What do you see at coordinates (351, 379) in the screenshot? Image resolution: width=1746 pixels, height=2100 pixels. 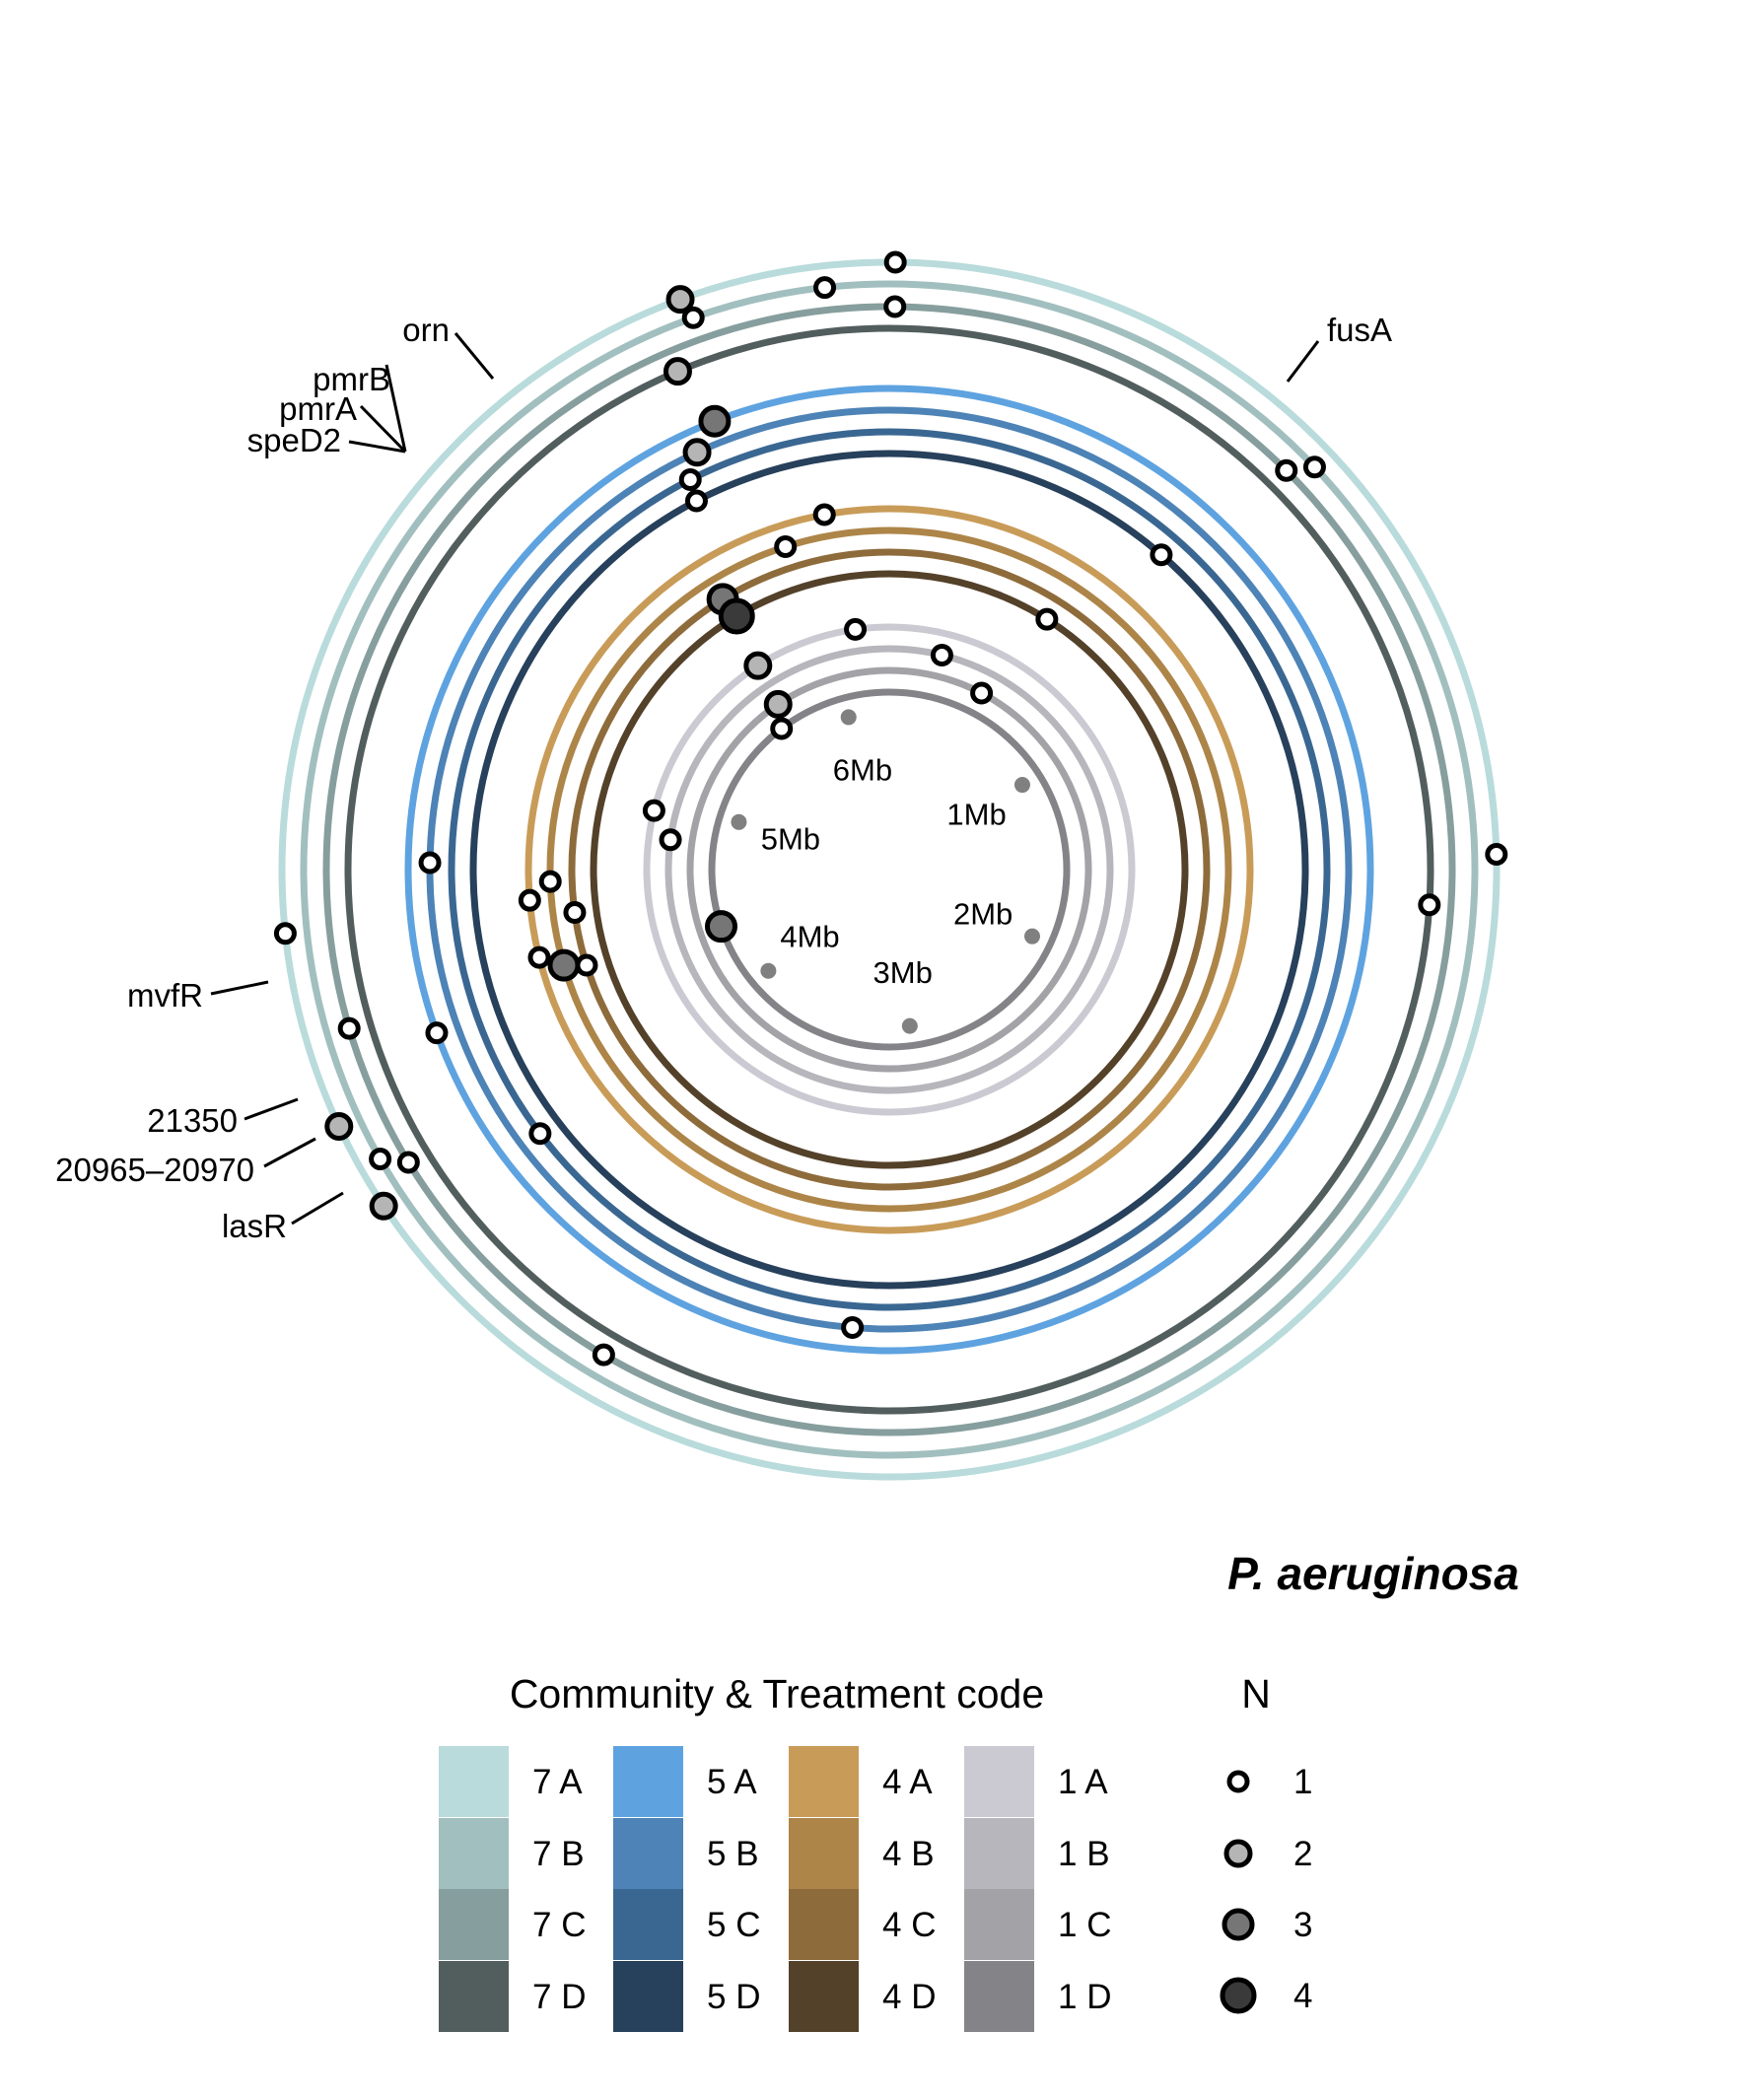 I see `gene-label-pmrb: pmrB` at bounding box center [351, 379].